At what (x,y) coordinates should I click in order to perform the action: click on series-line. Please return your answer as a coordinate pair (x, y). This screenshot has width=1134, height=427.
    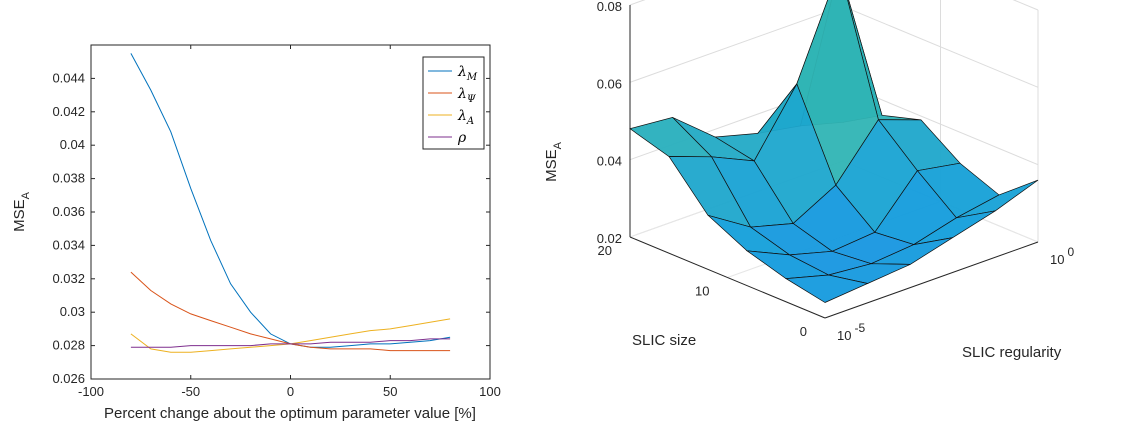
    Looking at the image, I should click on (290, 343).